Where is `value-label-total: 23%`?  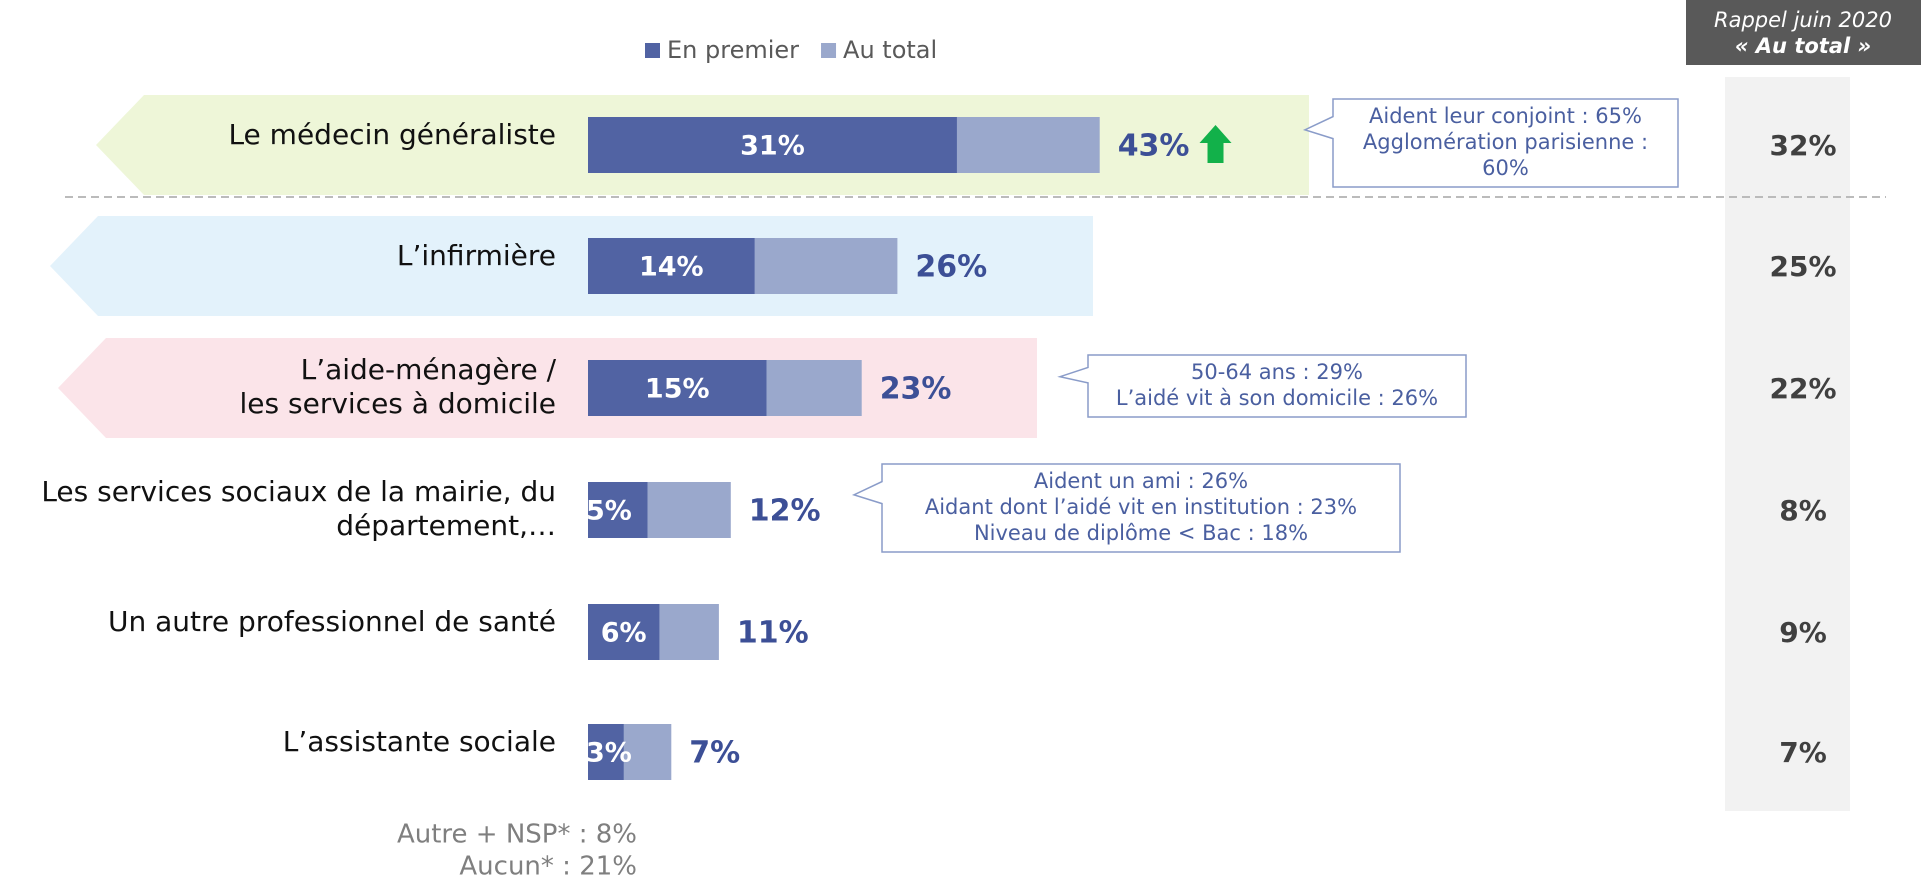
value-label-total: 23% is located at coordinates (916, 389).